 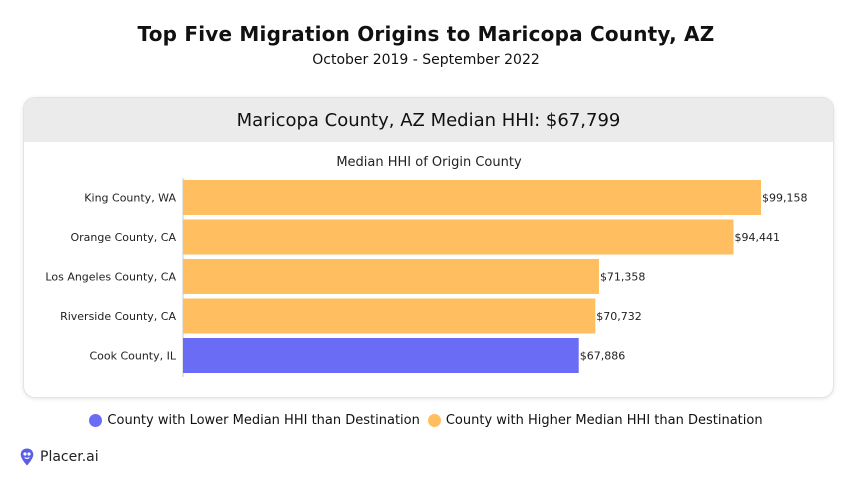 What do you see at coordinates (758, 237) in the screenshot?
I see `data-label: $94,441` at bounding box center [758, 237].